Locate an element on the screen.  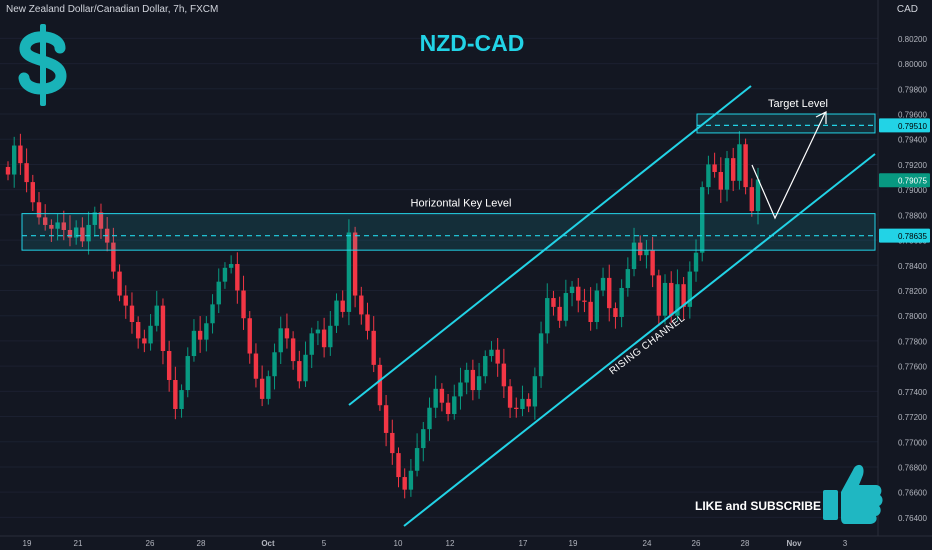
y-tick-label: 0.76800 is located at coordinates (912, 467).